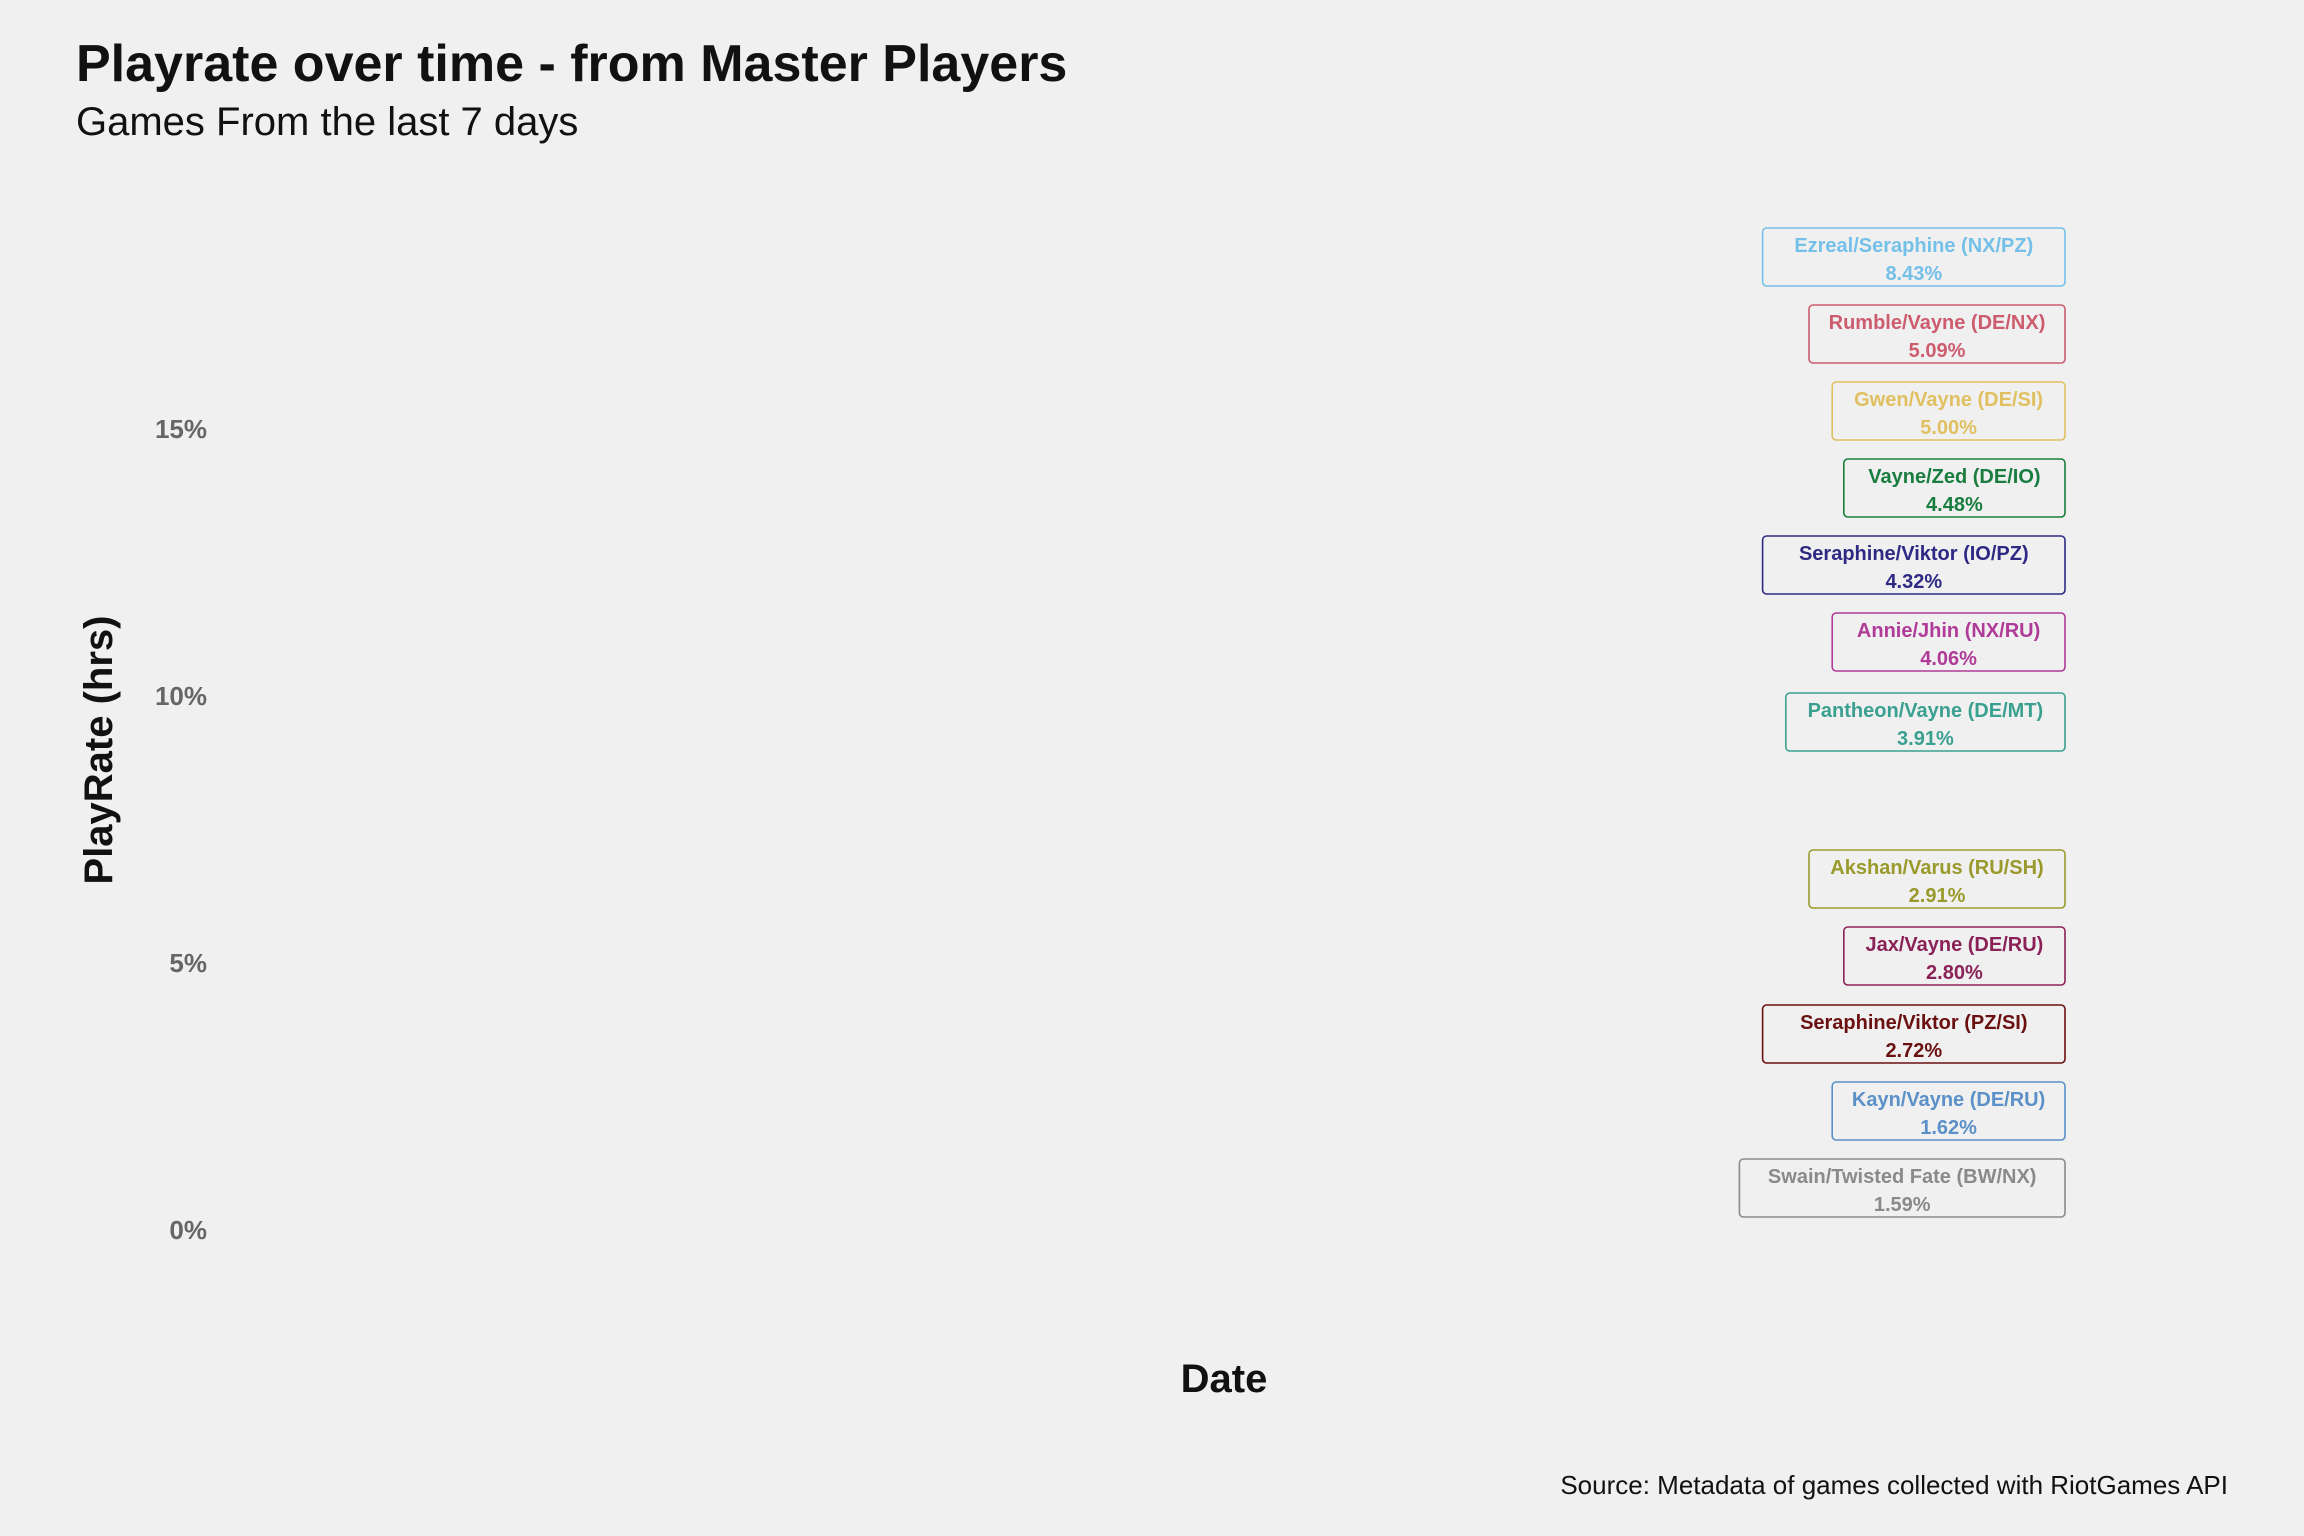 This screenshot has width=2304, height=1536. I want to click on series-label-name: Kayn/Vayne (DE/RU), so click(1948, 1100).